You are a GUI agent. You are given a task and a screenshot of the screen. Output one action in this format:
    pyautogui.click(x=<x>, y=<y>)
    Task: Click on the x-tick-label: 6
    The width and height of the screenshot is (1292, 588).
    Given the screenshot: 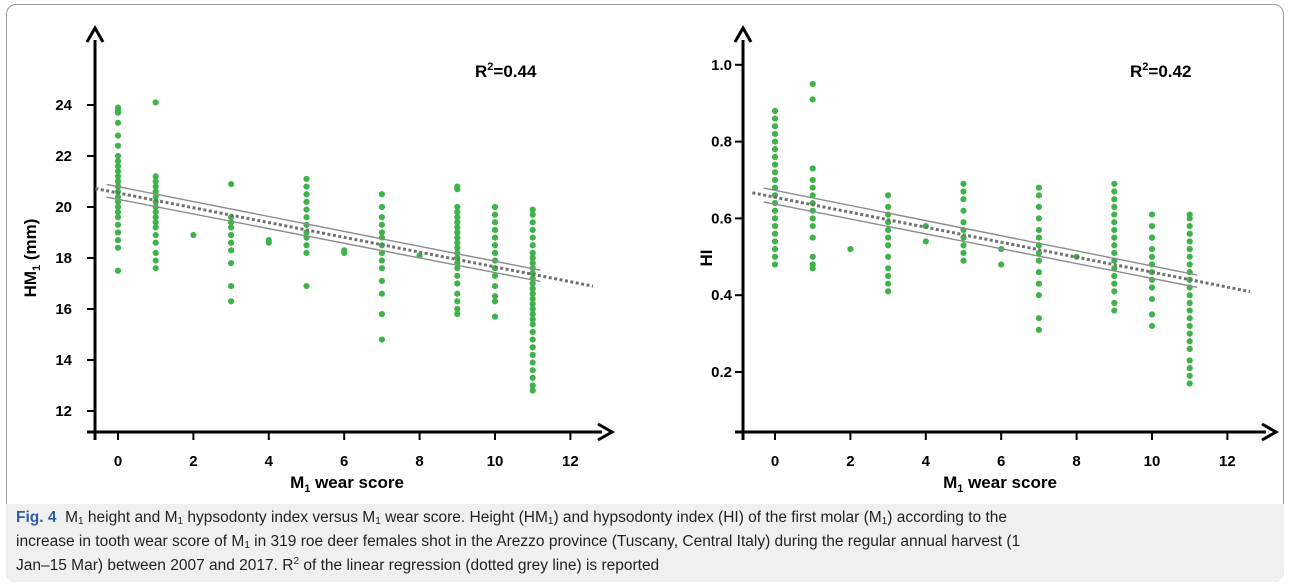 What is the action you would take?
    pyautogui.click(x=1001, y=461)
    